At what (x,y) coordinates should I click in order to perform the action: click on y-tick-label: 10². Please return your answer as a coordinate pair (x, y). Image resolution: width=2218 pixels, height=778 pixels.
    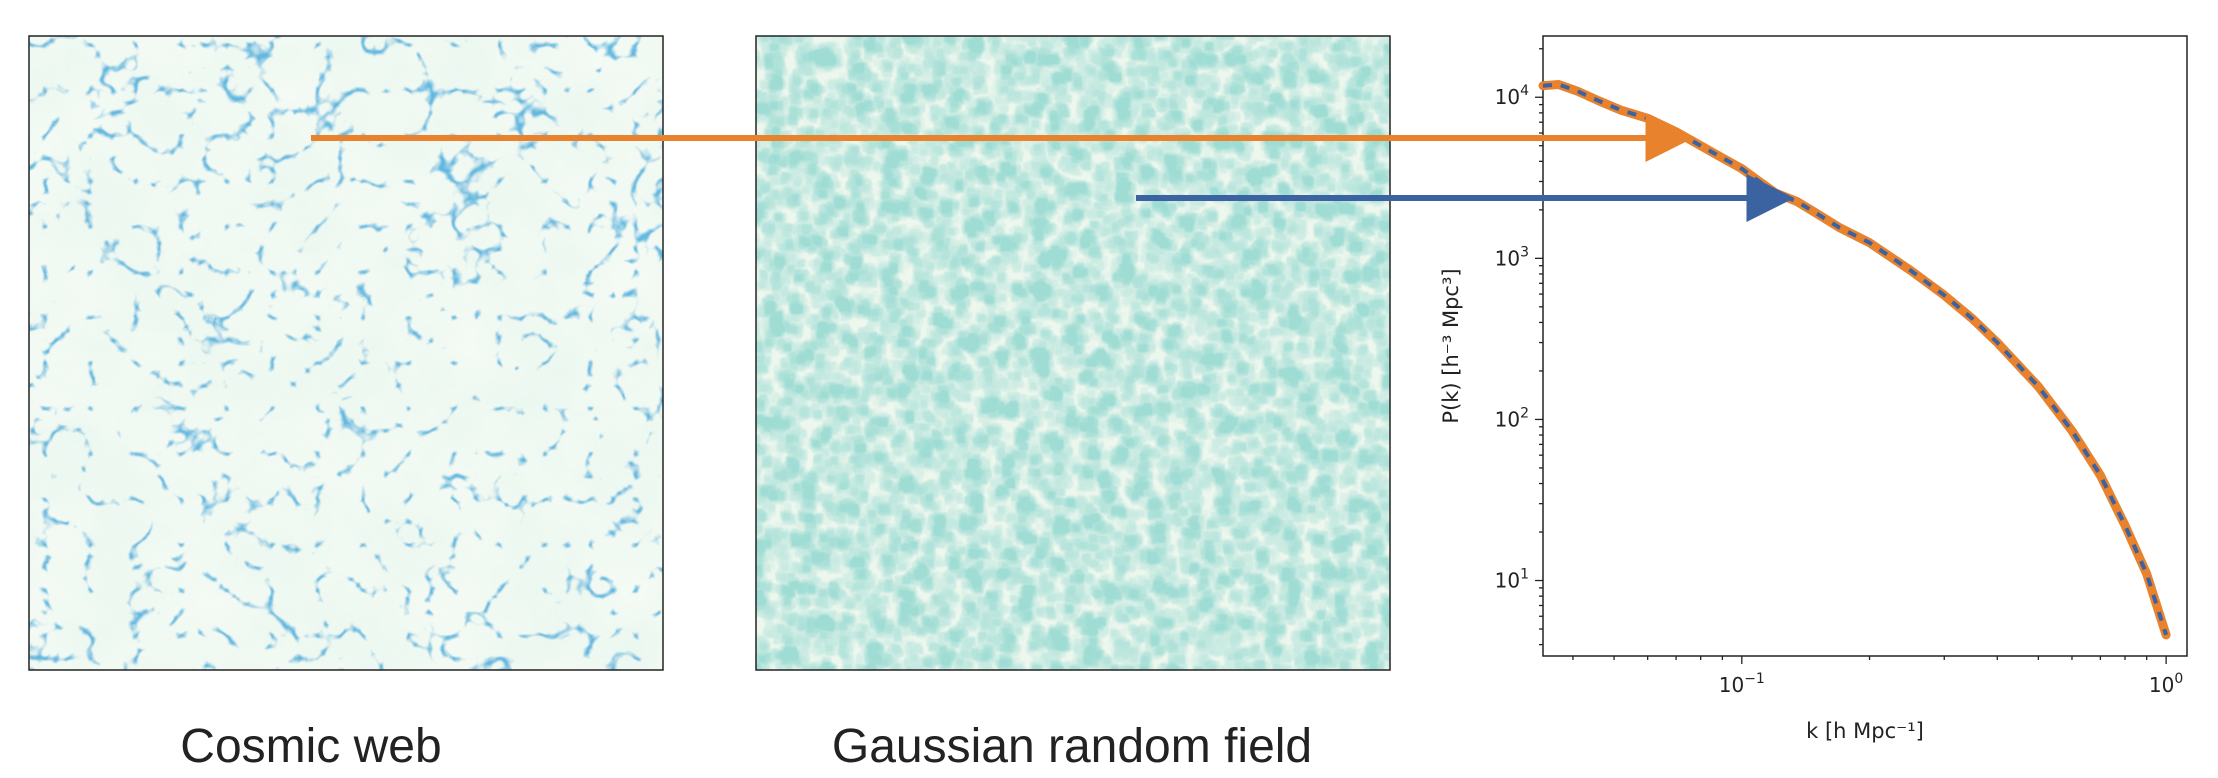
    Looking at the image, I should click on (1512, 418).